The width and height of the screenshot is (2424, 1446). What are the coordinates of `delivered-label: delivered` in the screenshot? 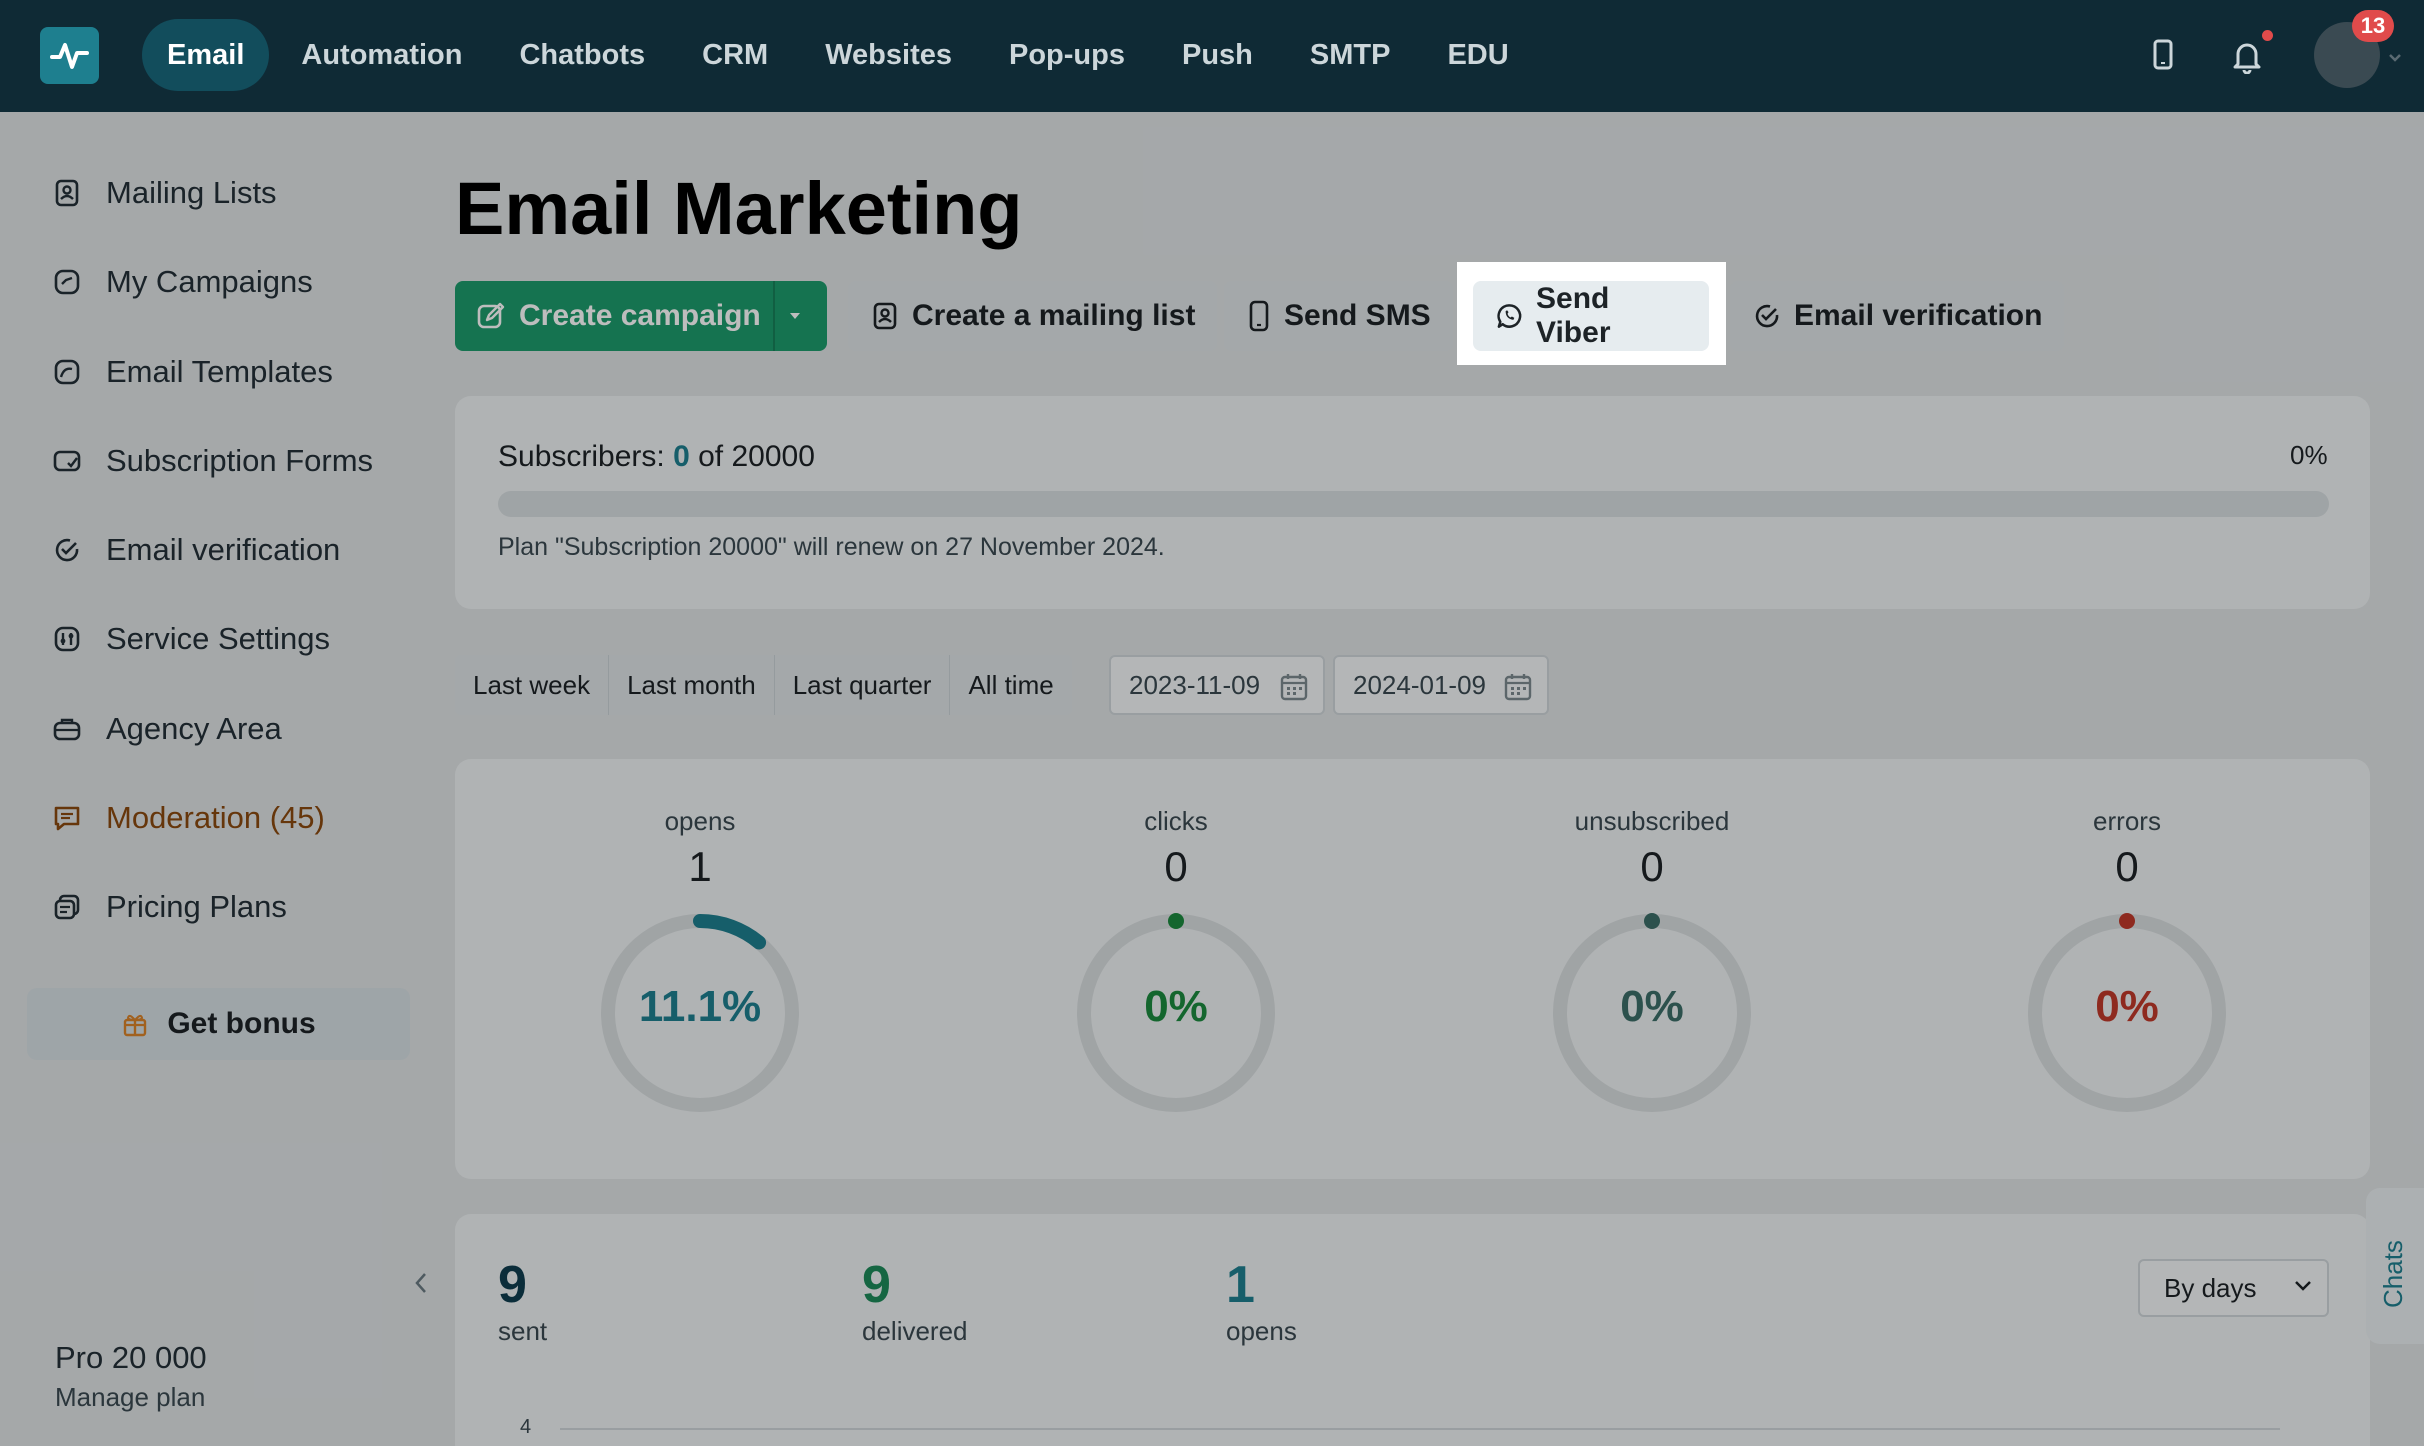 It's located at (915, 1331).